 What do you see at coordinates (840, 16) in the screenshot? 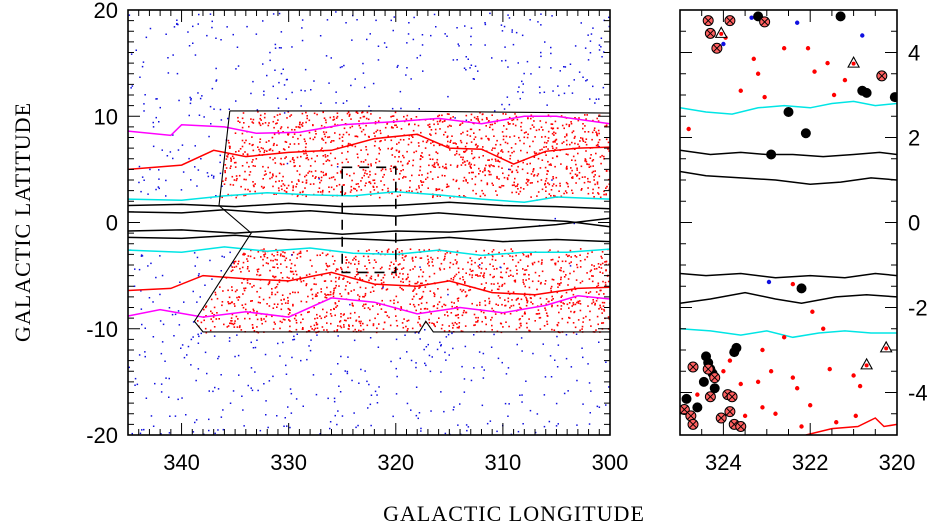
I see `black-object-point` at bounding box center [840, 16].